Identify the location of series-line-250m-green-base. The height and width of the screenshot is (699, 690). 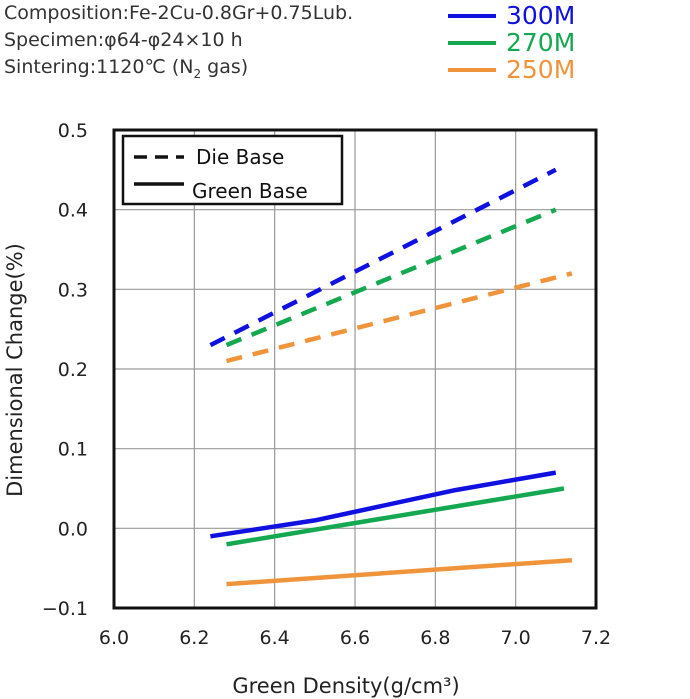
(399, 572).